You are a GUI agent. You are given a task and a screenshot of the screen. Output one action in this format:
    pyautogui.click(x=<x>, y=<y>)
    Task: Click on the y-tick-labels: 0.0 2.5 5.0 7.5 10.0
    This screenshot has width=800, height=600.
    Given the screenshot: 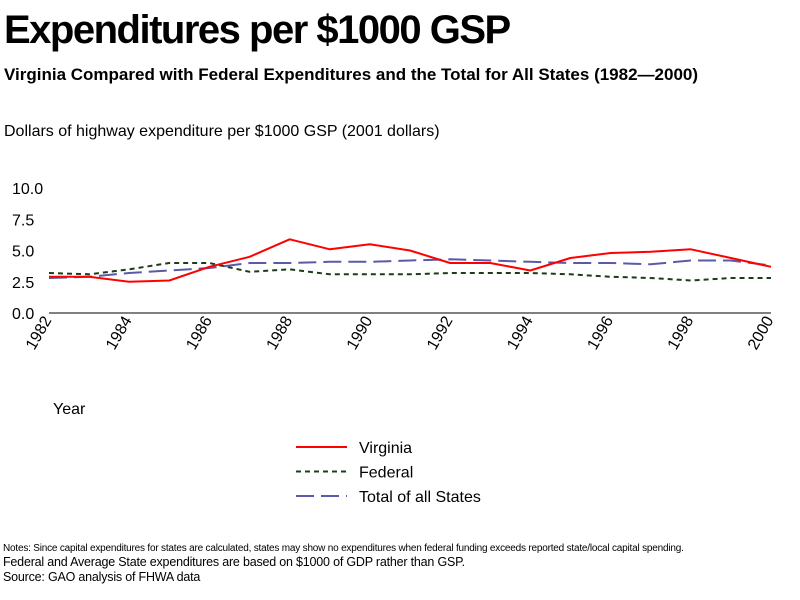 What is the action you would take?
    pyautogui.click(x=27, y=252)
    